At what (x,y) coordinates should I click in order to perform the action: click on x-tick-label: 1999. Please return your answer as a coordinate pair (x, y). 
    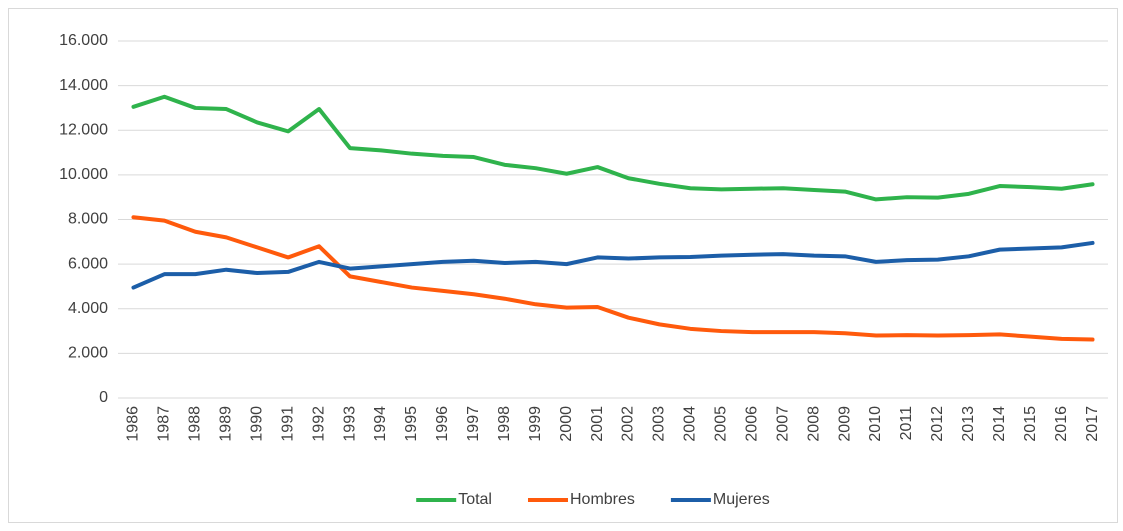
    Looking at the image, I should click on (535, 424).